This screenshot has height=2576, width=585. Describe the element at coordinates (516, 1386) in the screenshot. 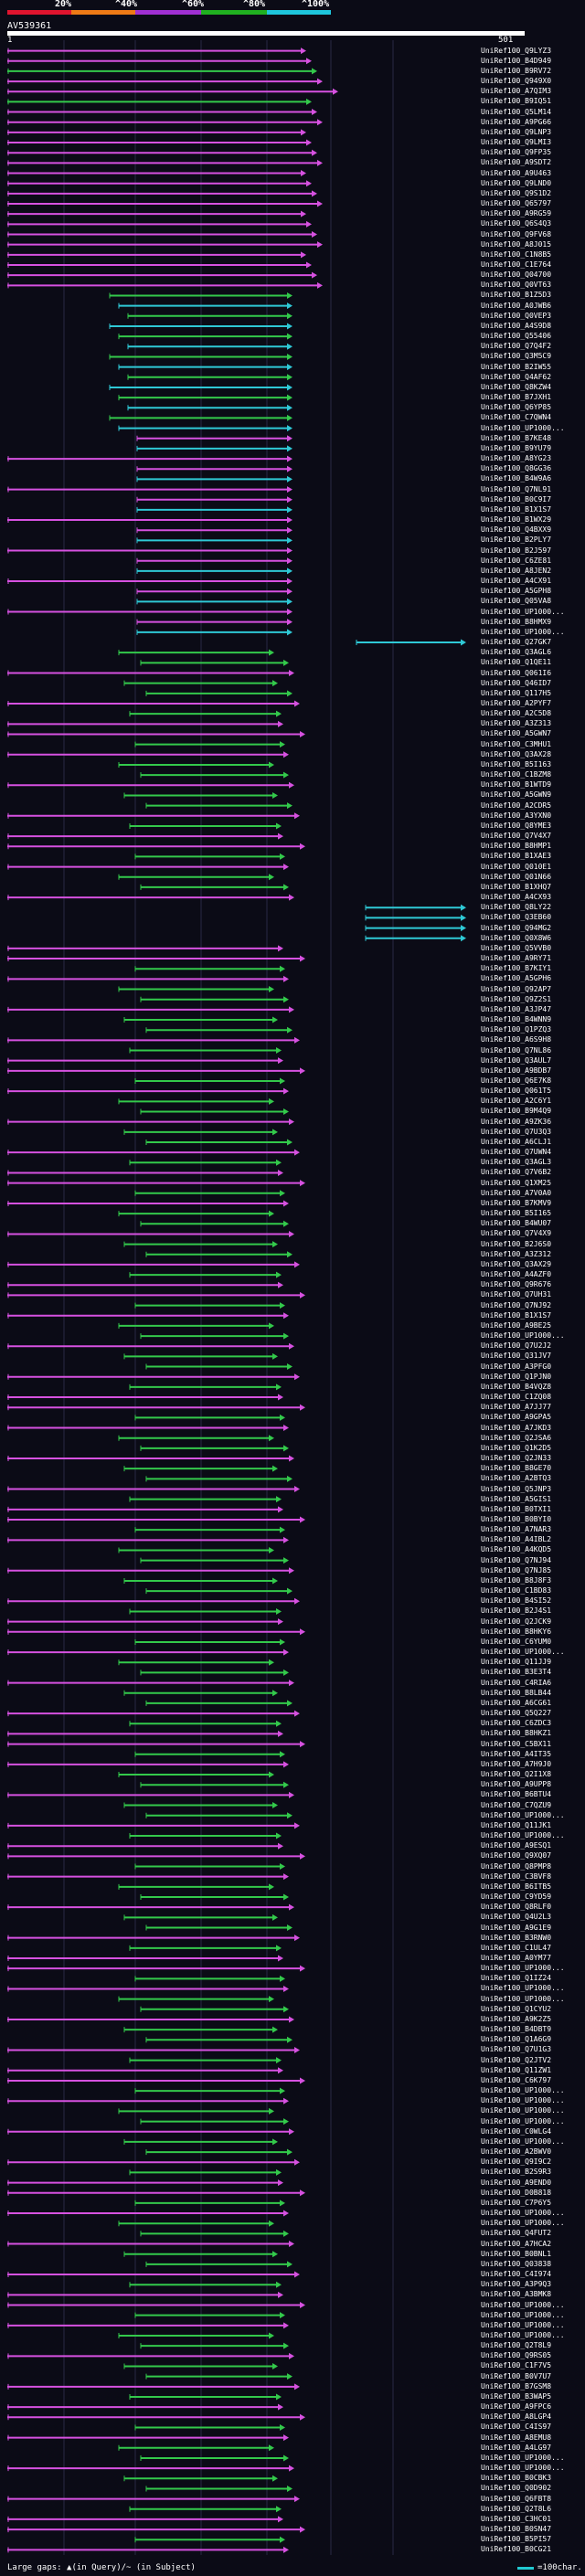

I see `hit-label: UniRef100_B4VQZ8` at that location.